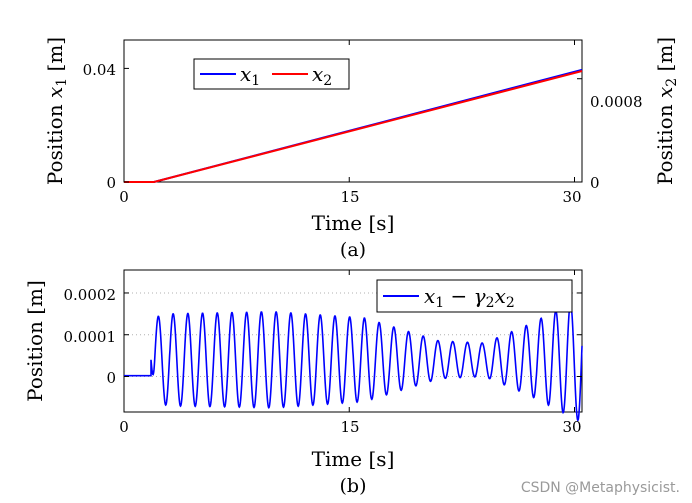  I want to click on a-ytick-left-004: 0.04, so click(99, 70).